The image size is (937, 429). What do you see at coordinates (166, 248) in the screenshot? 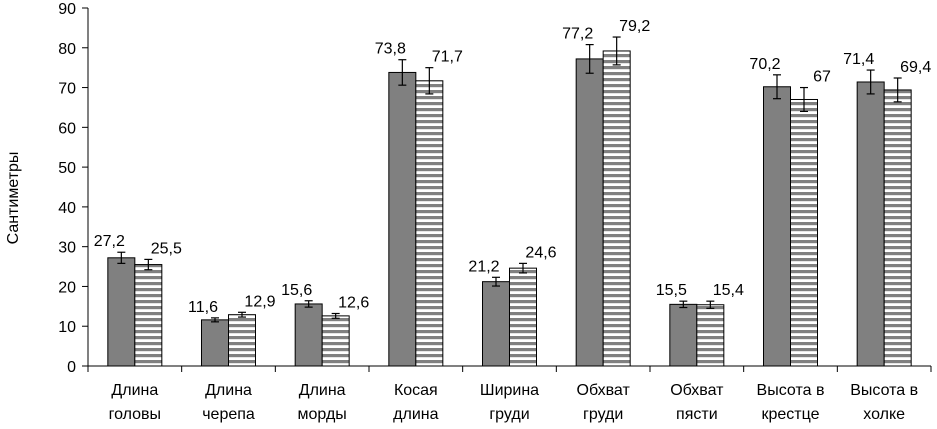
I see `data-label: 25,5` at bounding box center [166, 248].